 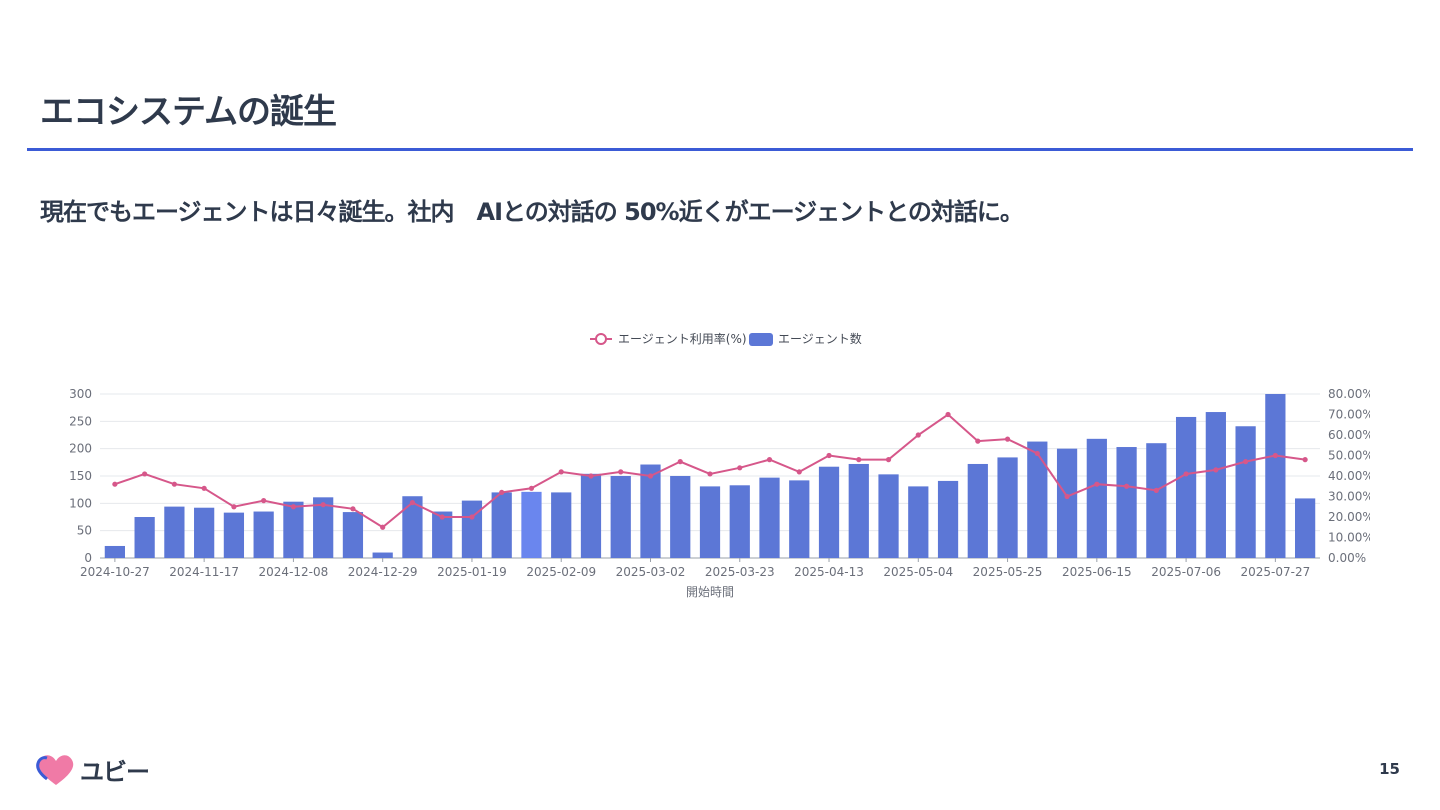 What do you see at coordinates (88, 558) in the screenshot?
I see `left-axis-tick-label: 0` at bounding box center [88, 558].